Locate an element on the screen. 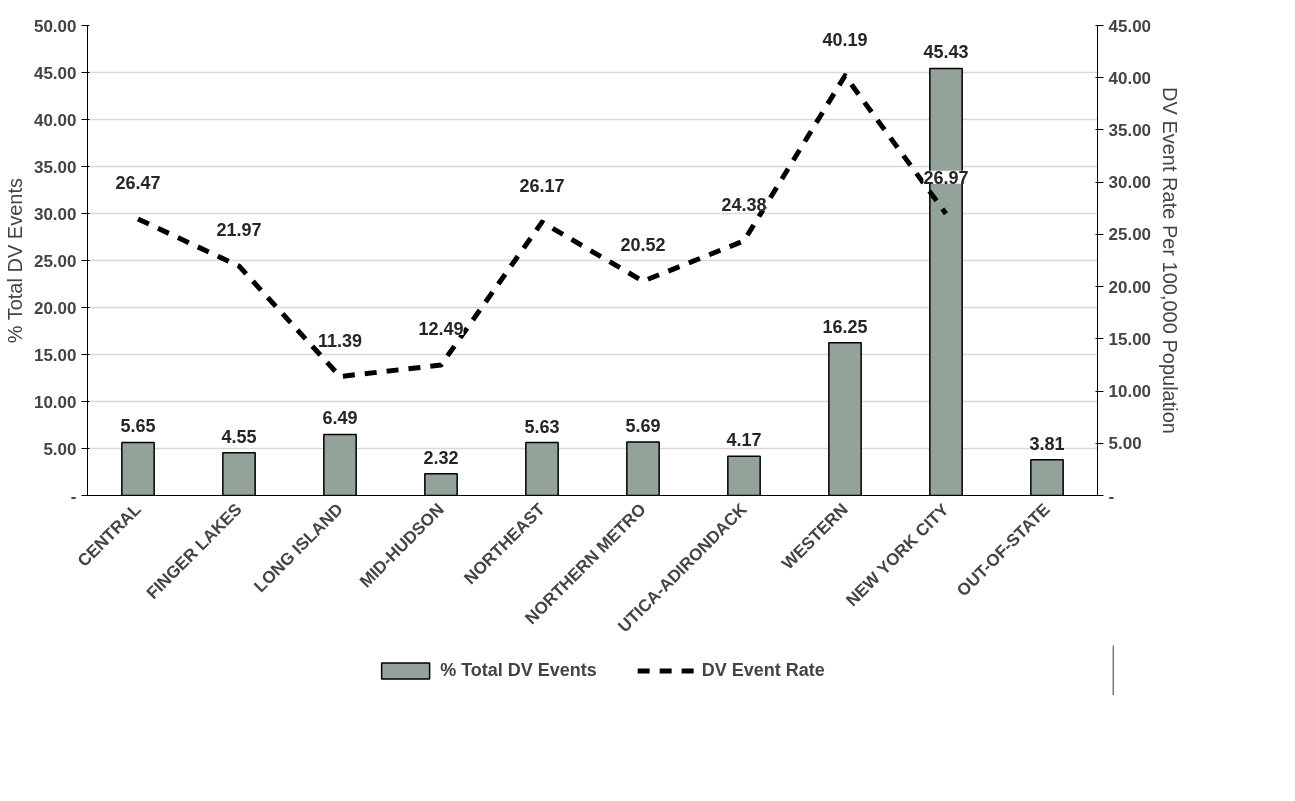 The height and width of the screenshot is (801, 1295). data-label: 26.17 is located at coordinates (542, 186).